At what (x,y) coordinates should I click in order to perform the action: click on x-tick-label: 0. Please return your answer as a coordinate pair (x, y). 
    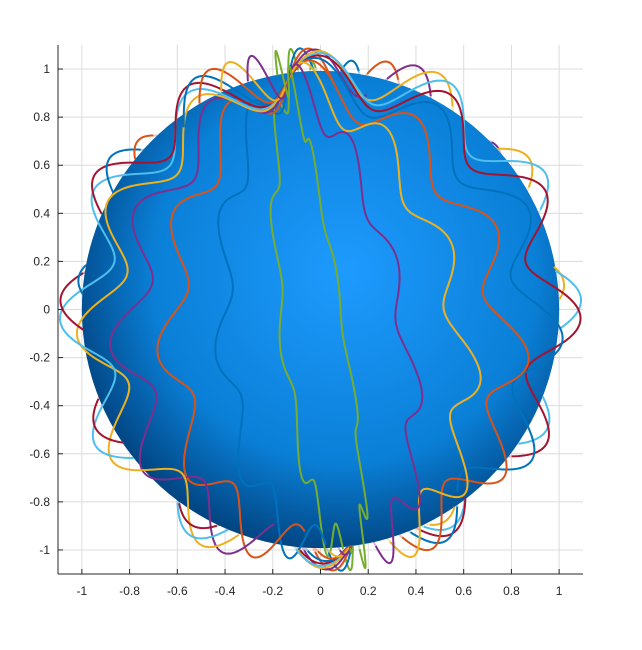
    Looking at the image, I should click on (320, 591).